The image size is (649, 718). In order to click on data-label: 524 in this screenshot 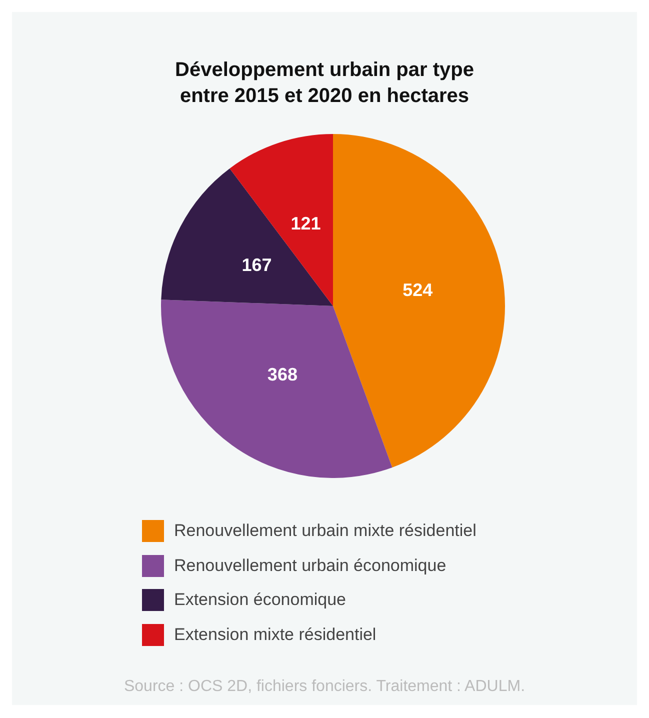, I will do `click(417, 290)`.